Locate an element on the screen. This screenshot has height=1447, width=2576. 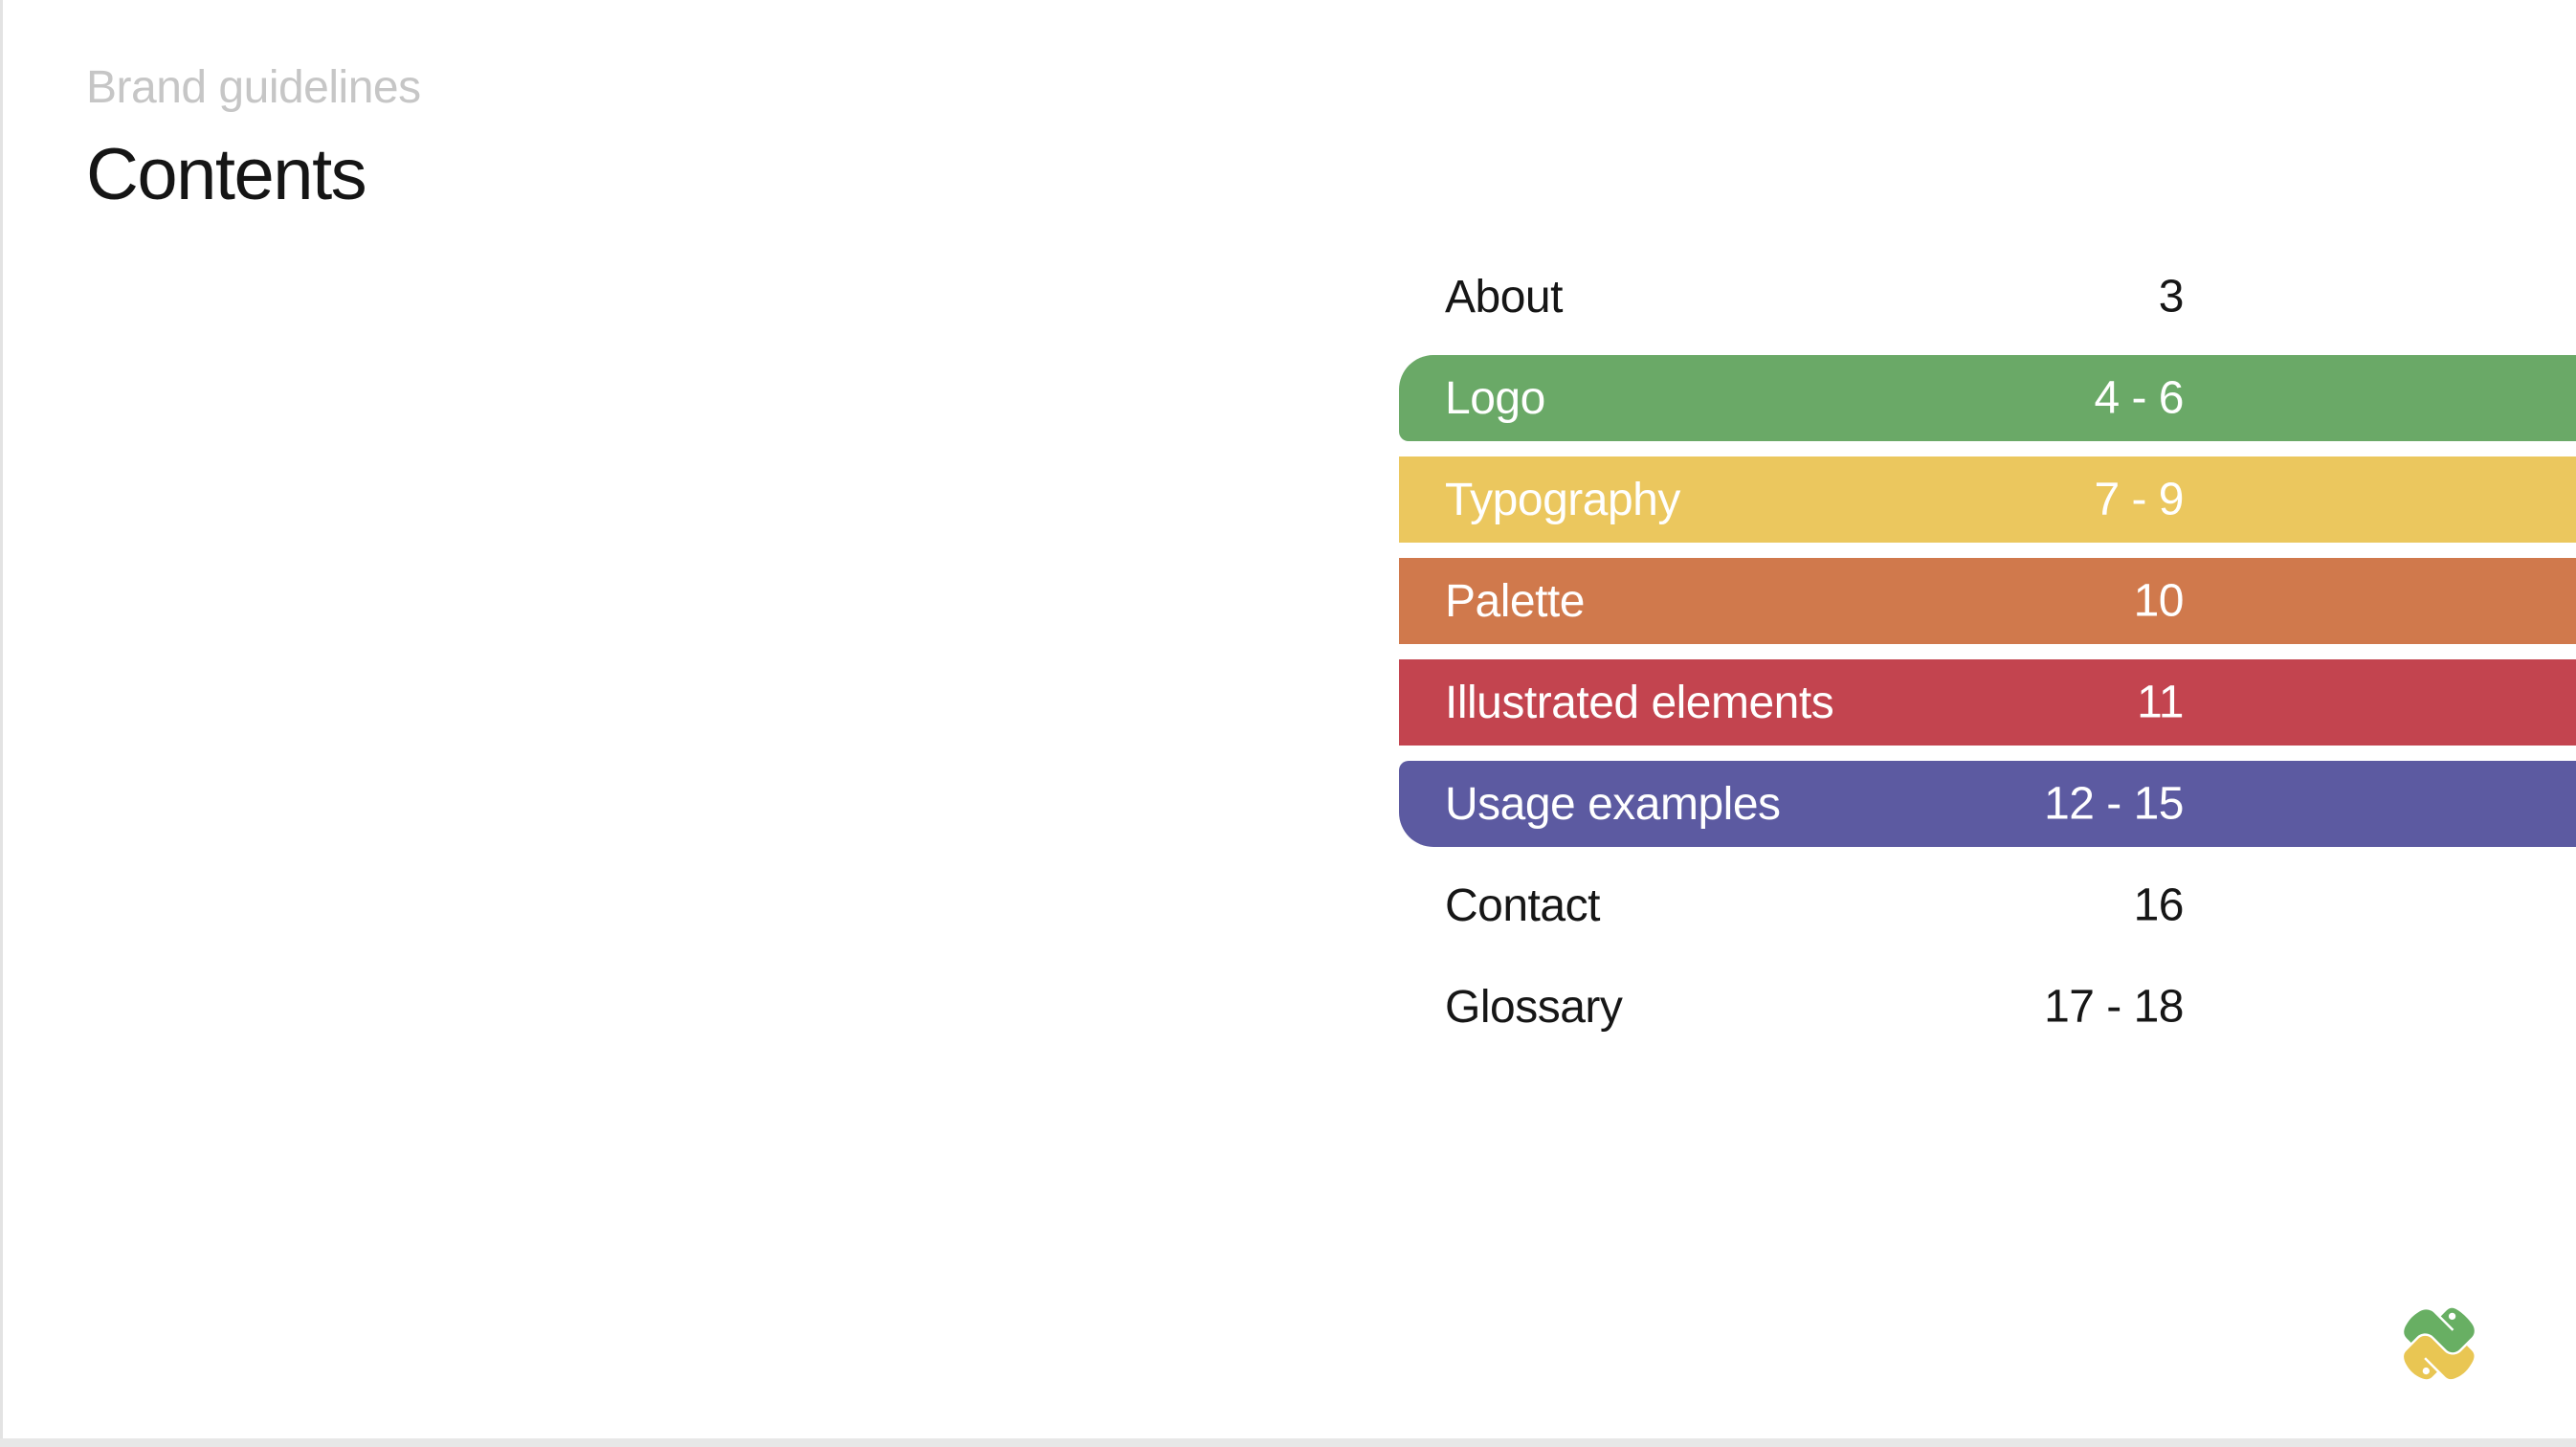
logo-bottom-snake is located at coordinates (2439, 1357).